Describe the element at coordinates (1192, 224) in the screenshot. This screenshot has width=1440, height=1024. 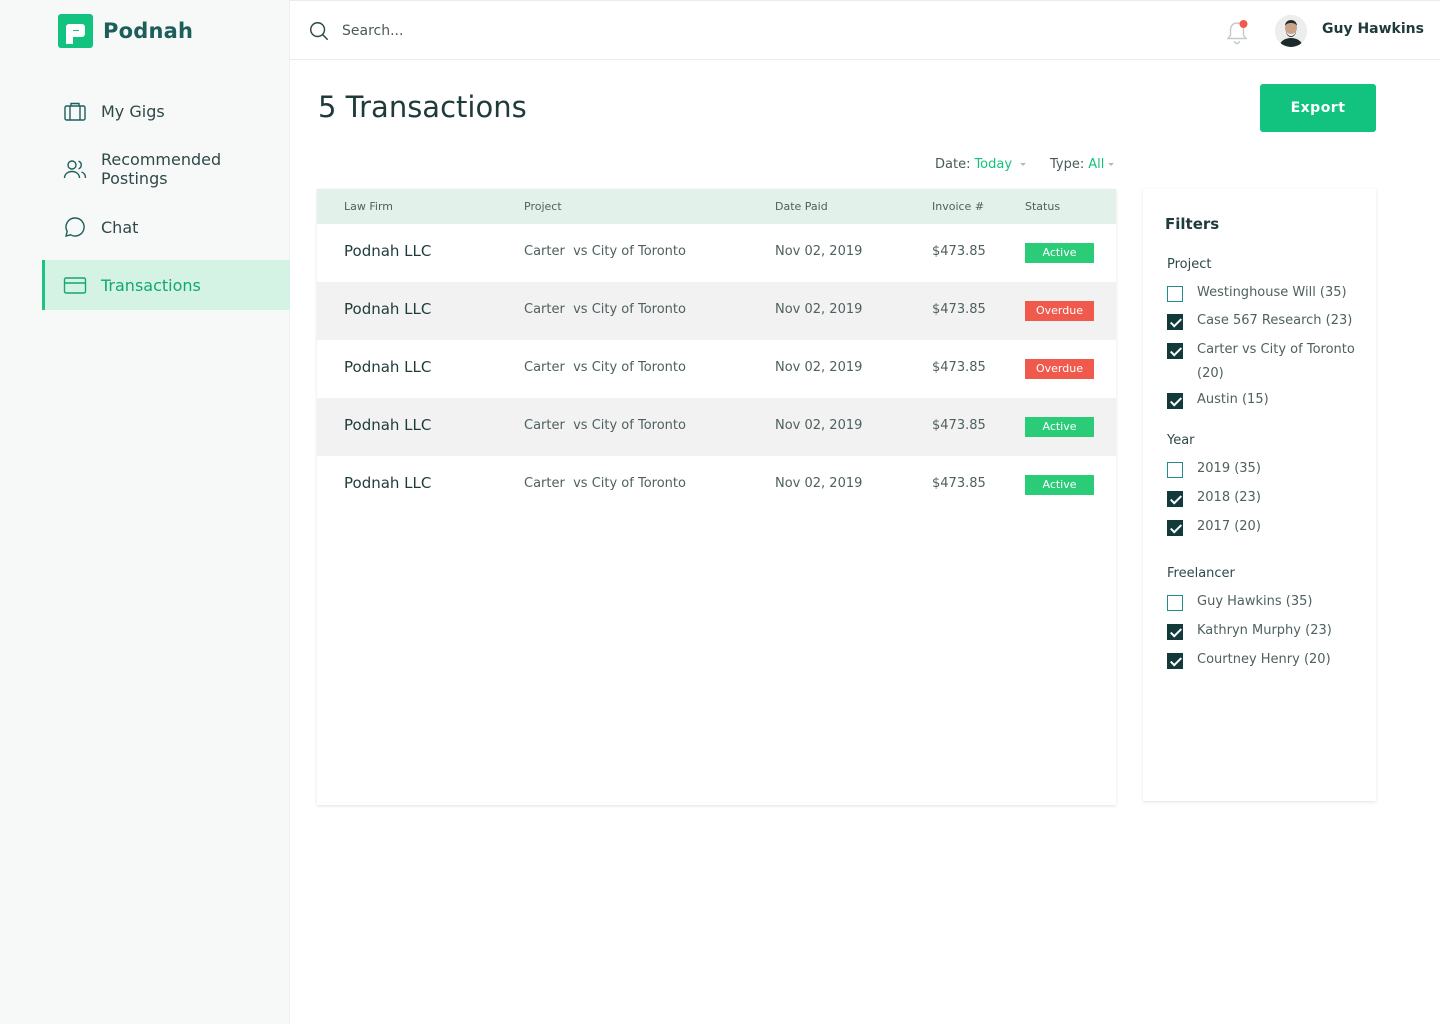
I see `filters-title: Filters` at that location.